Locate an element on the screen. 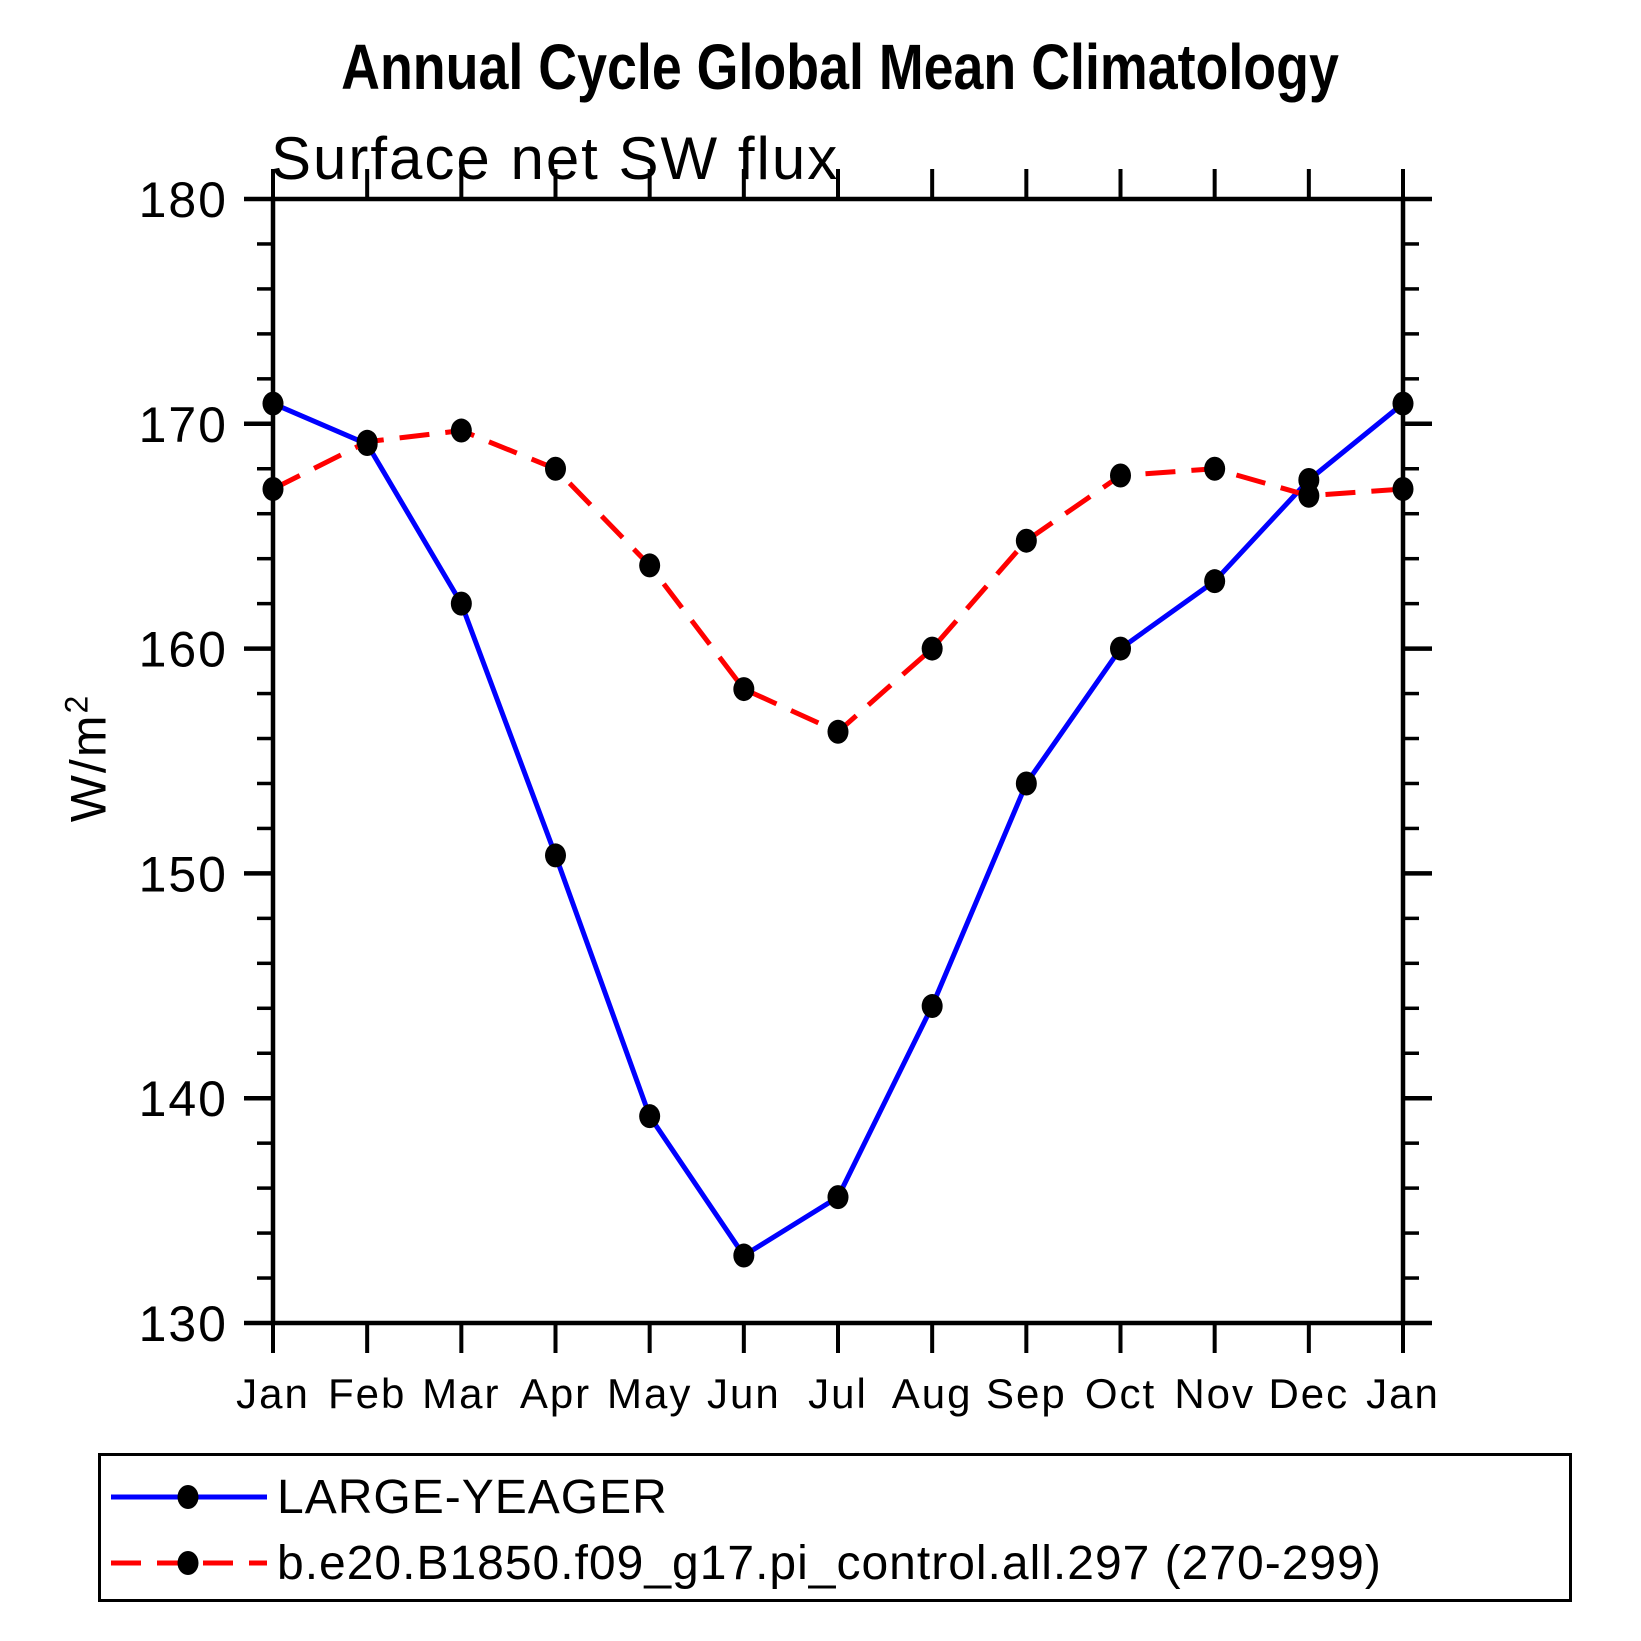  x-tick-label: Oct is located at coordinates (1120, 1393).